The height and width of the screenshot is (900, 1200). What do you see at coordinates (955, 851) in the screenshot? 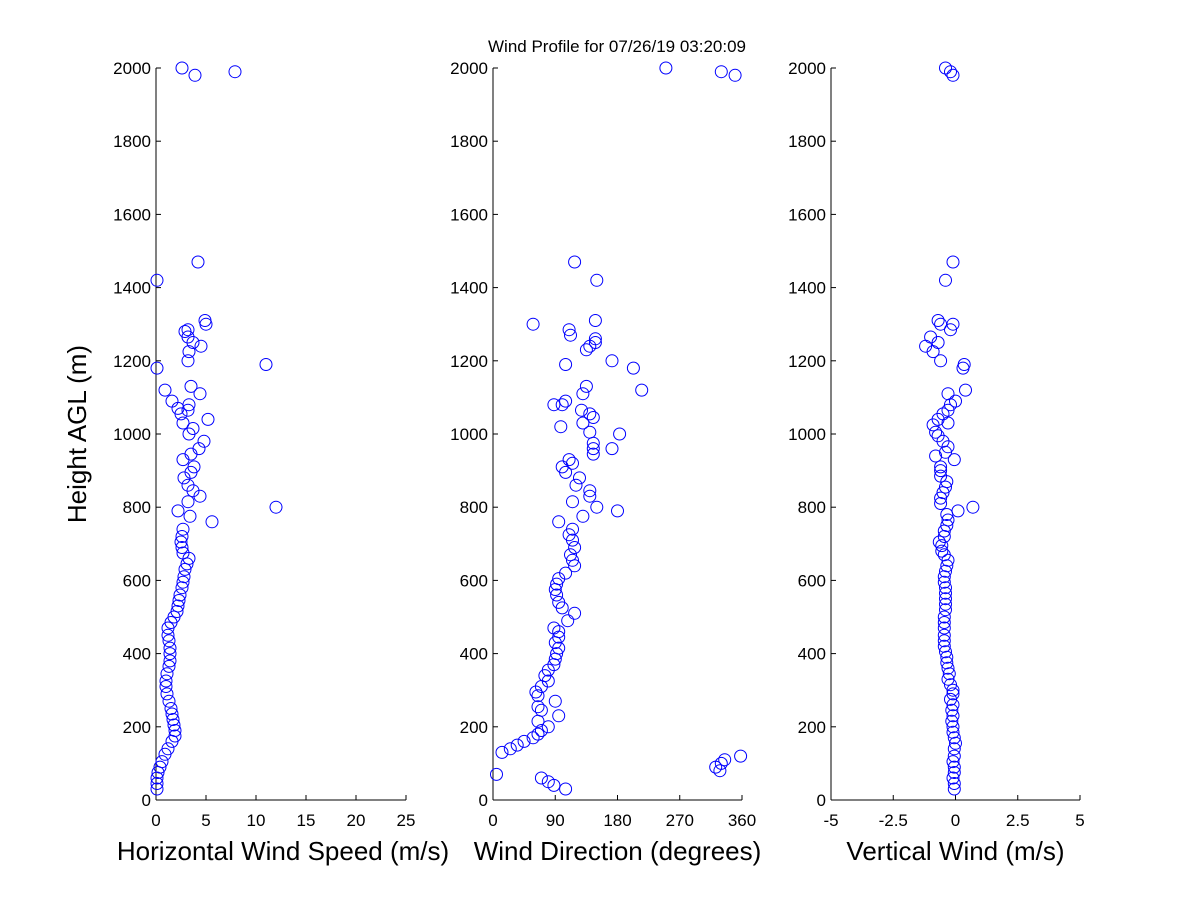
I see `x-axis-label: Vertical Wind (m/s)` at bounding box center [955, 851].